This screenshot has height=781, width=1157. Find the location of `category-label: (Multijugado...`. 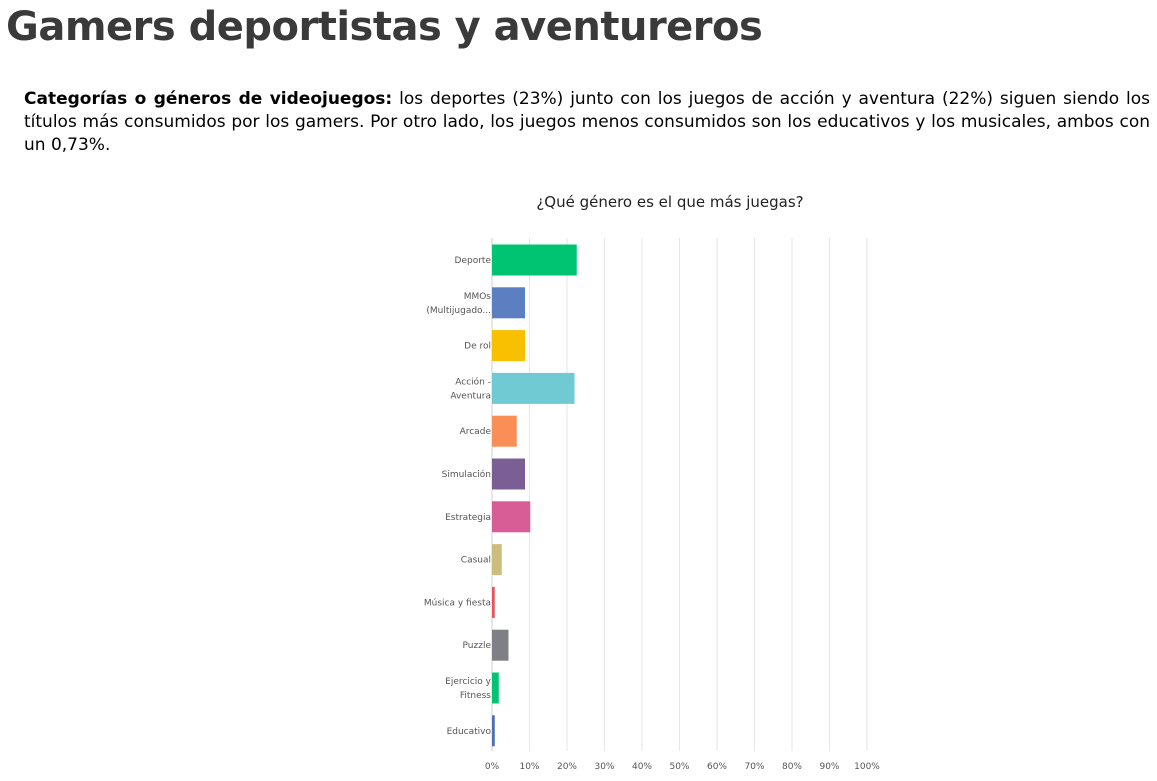

category-label: (Multijugado... is located at coordinates (458, 311).